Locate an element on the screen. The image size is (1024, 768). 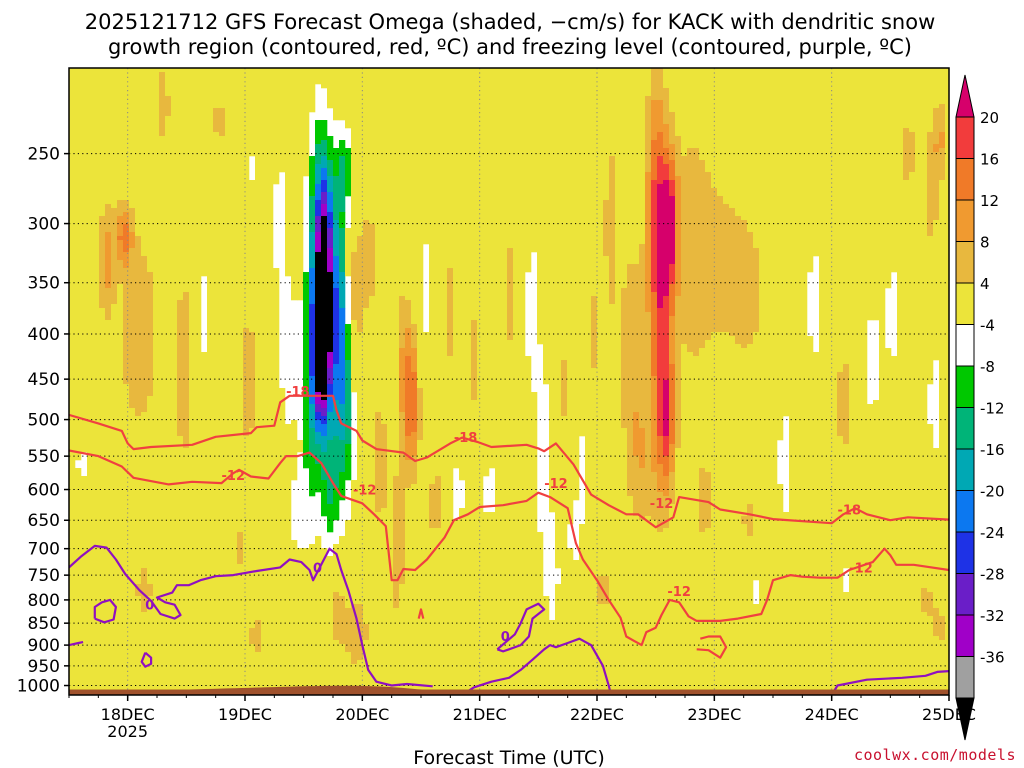
colorbar-label: -16 is located at coordinates (992, 450).